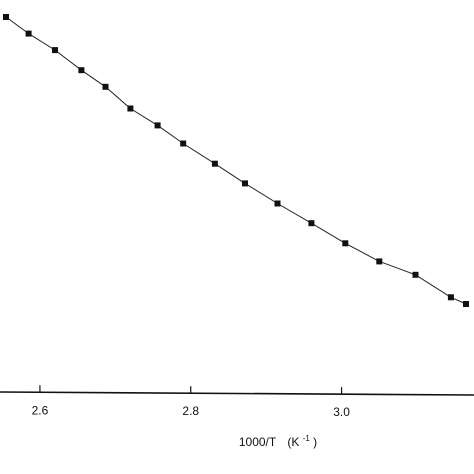 This screenshot has height=474, width=474. Describe the element at coordinates (341, 412) in the screenshot. I see `x-tick-label-2: 3.0` at that location.